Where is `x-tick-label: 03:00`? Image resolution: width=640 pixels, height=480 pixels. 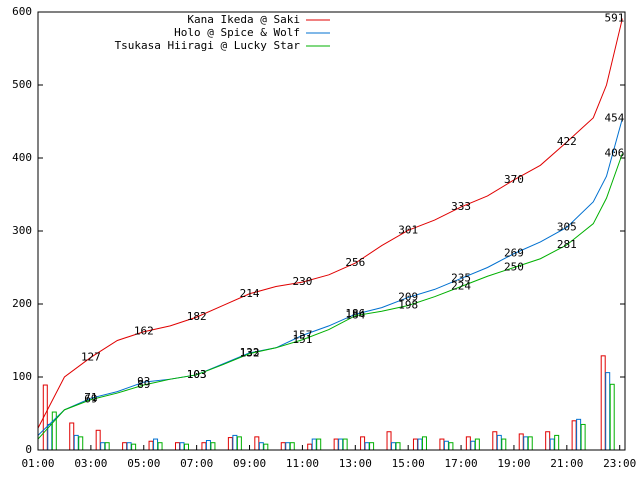
x-tick-label: 03:00 is located at coordinates (90, 463).